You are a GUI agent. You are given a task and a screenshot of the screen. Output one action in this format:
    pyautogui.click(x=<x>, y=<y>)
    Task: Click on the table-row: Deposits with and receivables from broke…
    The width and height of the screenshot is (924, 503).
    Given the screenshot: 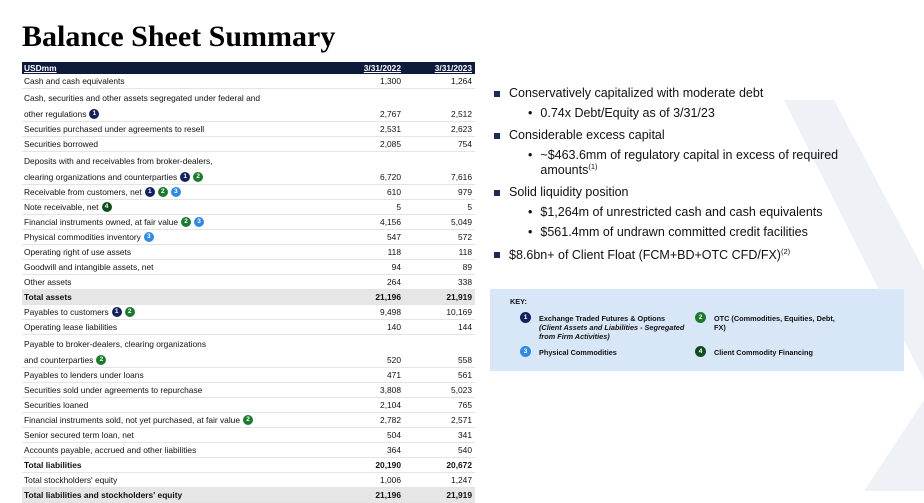 What is the action you would take?
    pyautogui.click(x=248, y=168)
    